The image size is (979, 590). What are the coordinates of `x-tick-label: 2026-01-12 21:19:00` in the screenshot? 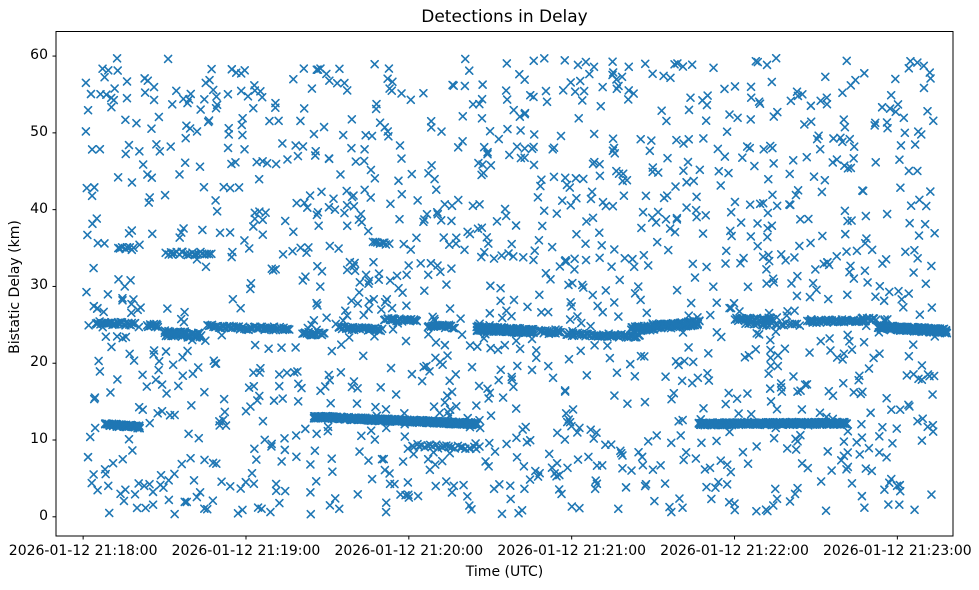 It's located at (246, 551).